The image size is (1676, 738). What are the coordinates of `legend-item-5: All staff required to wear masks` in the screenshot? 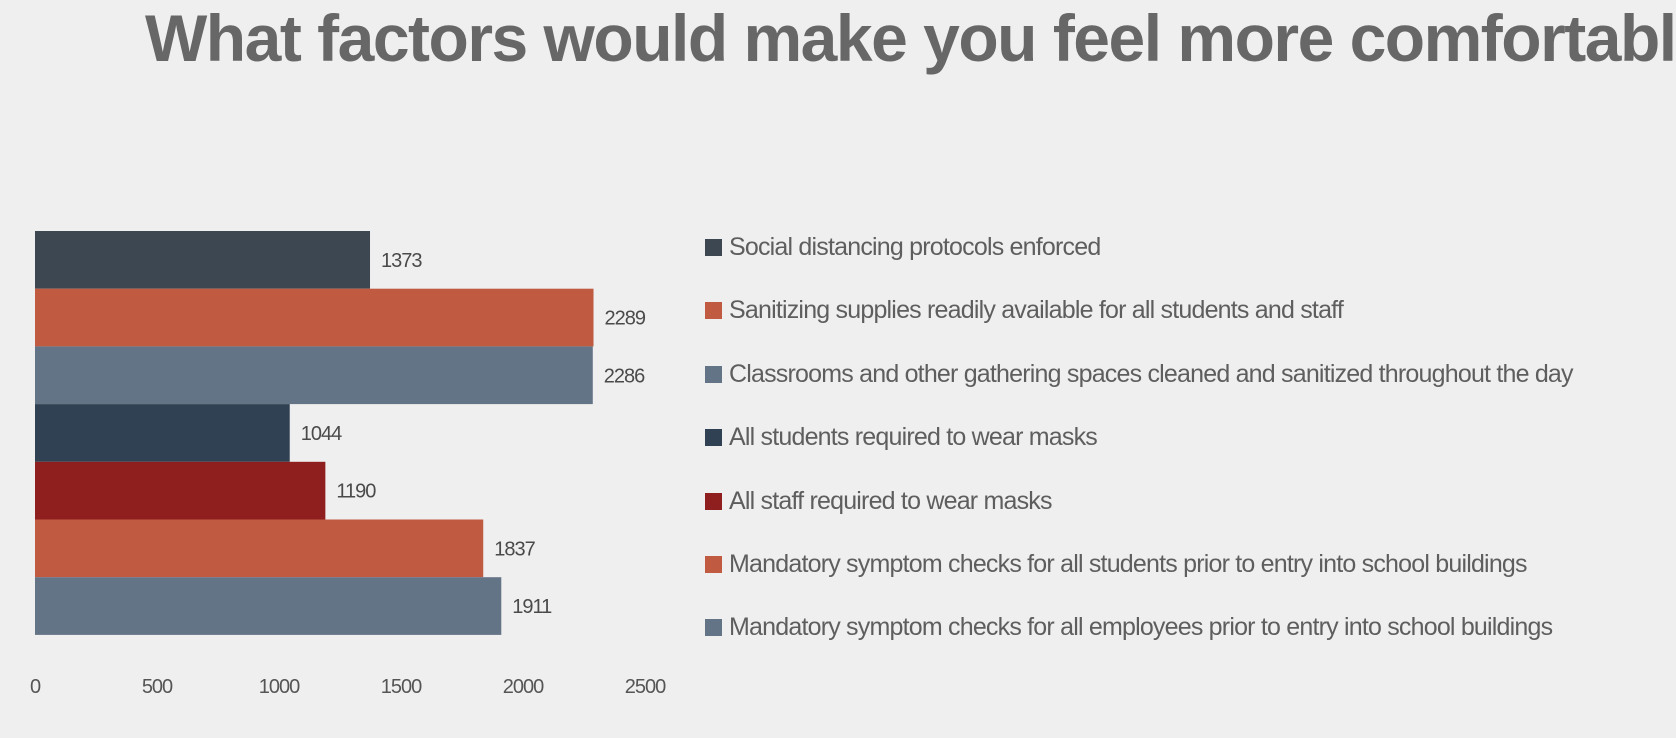 It's located at (1185, 517).